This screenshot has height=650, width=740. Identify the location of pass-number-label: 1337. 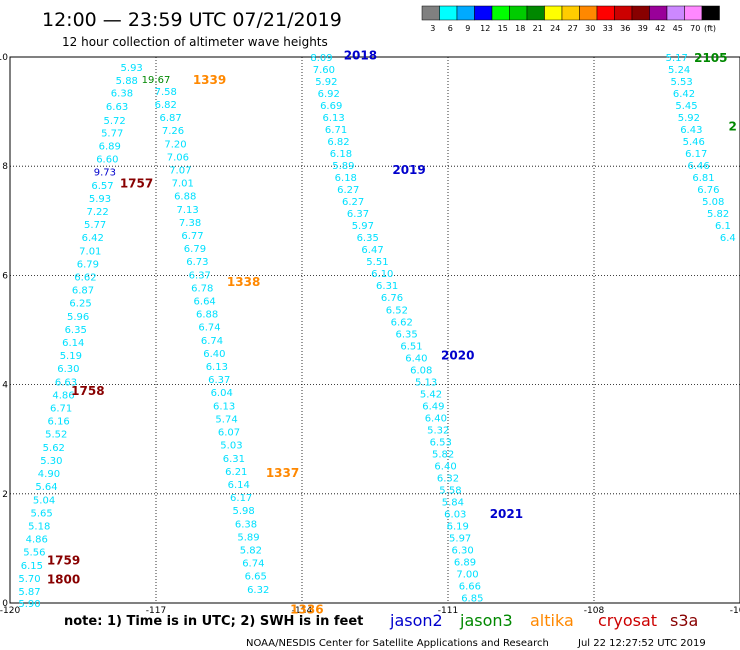
(282, 473).